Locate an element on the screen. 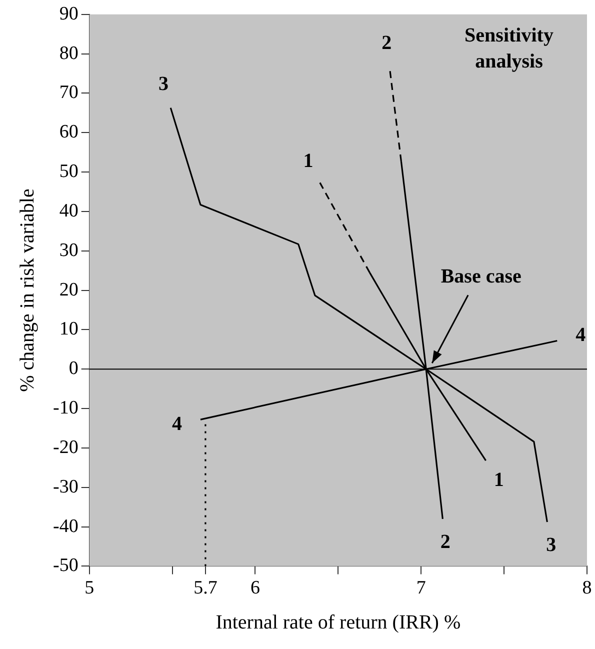 The height and width of the screenshot is (649, 595). y-tick-label: 80 is located at coordinates (68, 53).